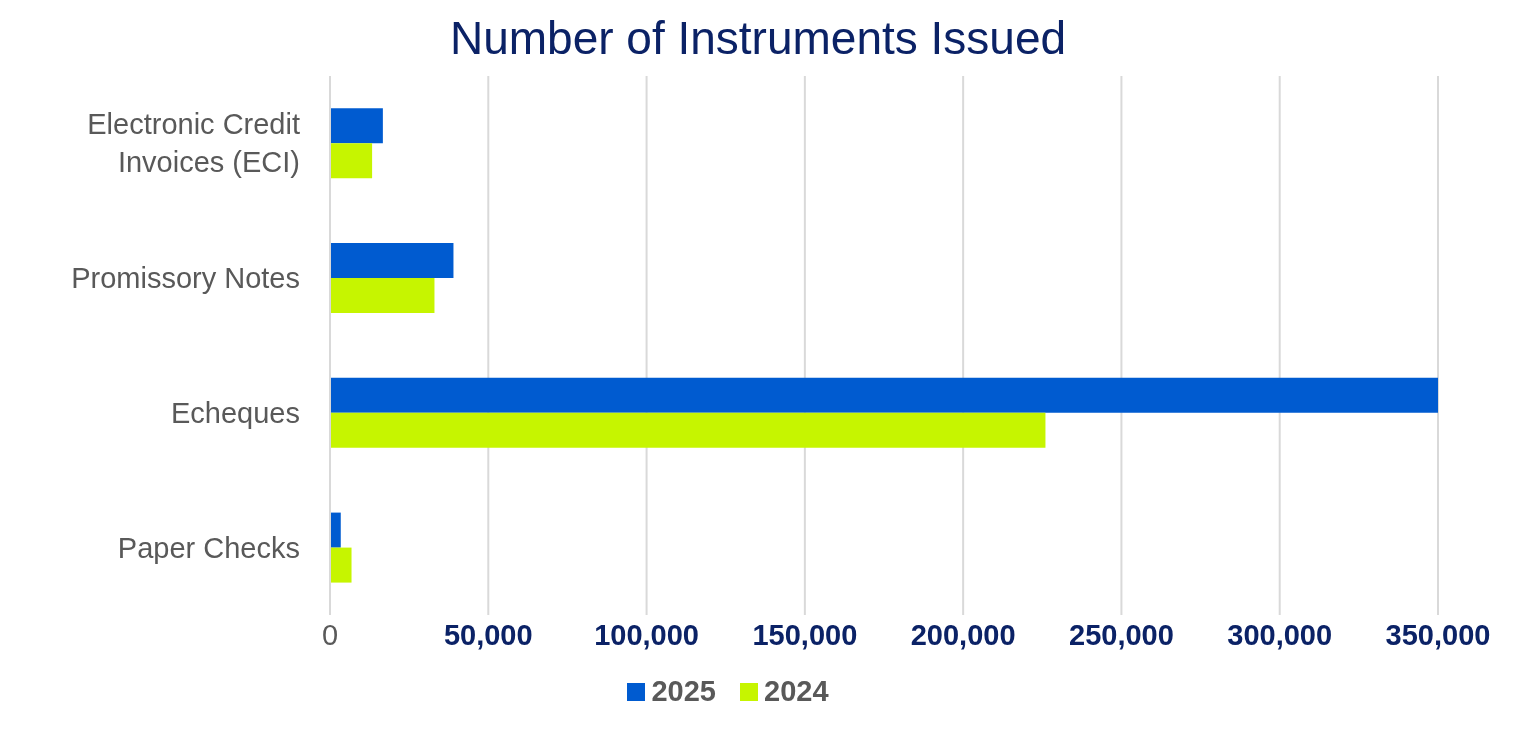 The height and width of the screenshot is (730, 1516). Describe the element at coordinates (796, 691) in the screenshot. I see `legend-label: 2024` at that location.